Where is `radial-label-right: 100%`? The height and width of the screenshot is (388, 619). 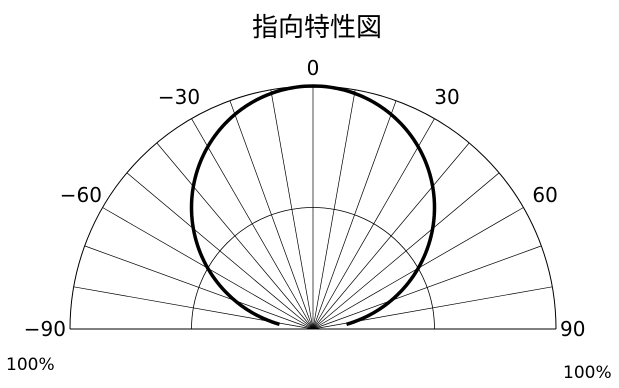 radial-label-right: 100% is located at coordinates (587, 373).